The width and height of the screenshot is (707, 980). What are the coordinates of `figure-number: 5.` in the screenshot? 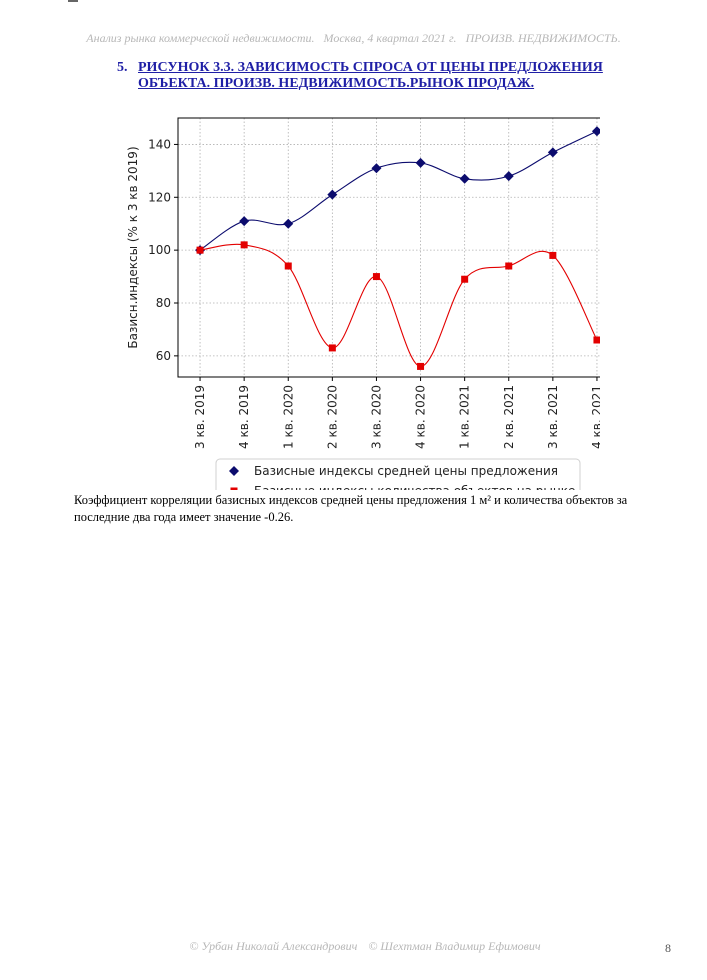 It's located at (122, 67).